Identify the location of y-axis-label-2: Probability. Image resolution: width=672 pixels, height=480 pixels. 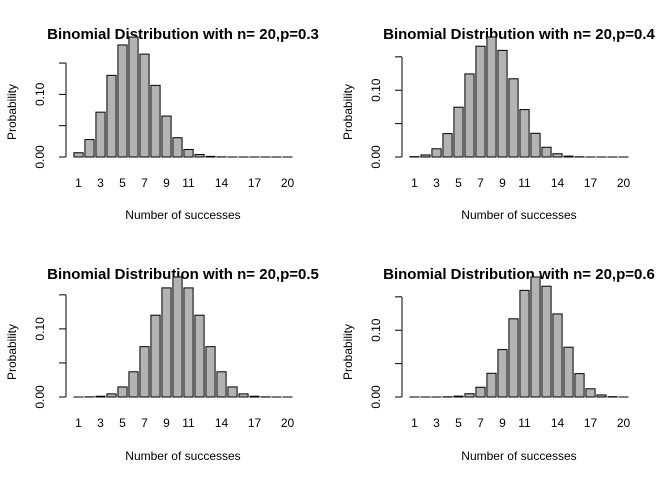
(348, 112).